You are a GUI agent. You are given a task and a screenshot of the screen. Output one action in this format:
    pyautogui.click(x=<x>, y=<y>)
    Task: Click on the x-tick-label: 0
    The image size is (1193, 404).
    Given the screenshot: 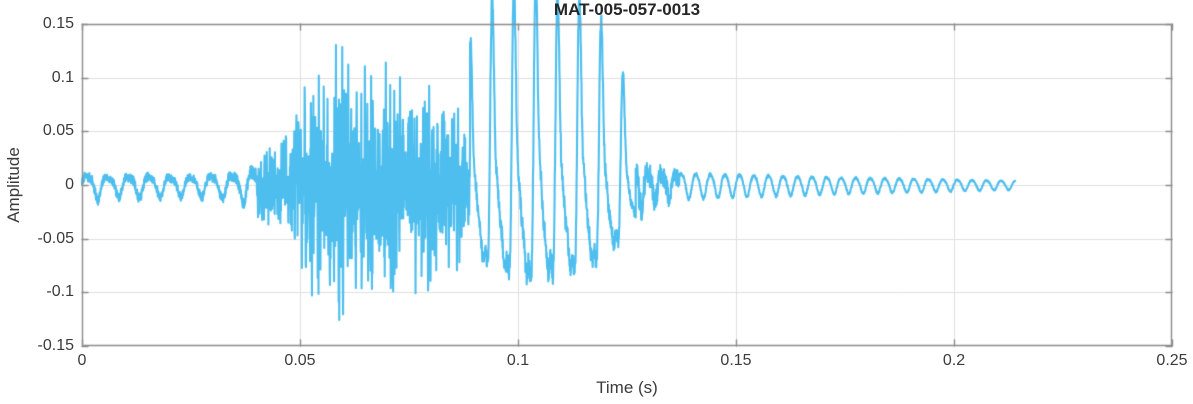 What is the action you would take?
    pyautogui.click(x=82, y=360)
    